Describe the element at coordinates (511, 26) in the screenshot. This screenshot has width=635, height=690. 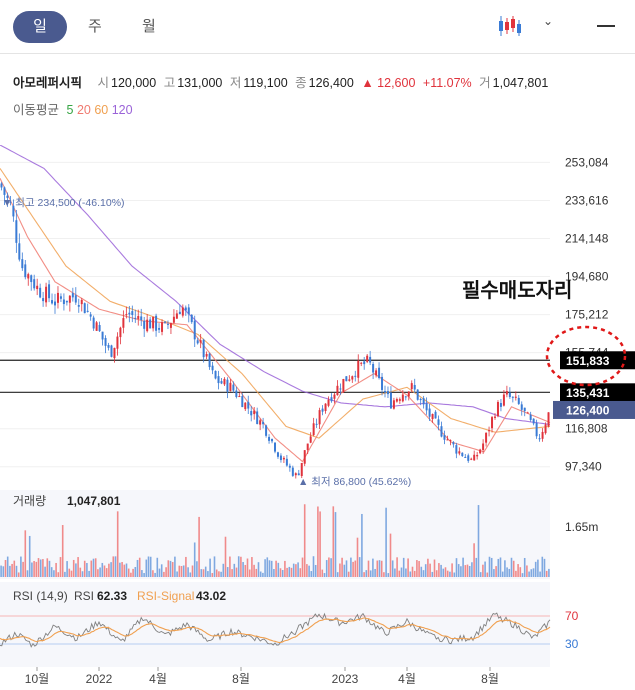
I see `candlestick-icon` at that location.